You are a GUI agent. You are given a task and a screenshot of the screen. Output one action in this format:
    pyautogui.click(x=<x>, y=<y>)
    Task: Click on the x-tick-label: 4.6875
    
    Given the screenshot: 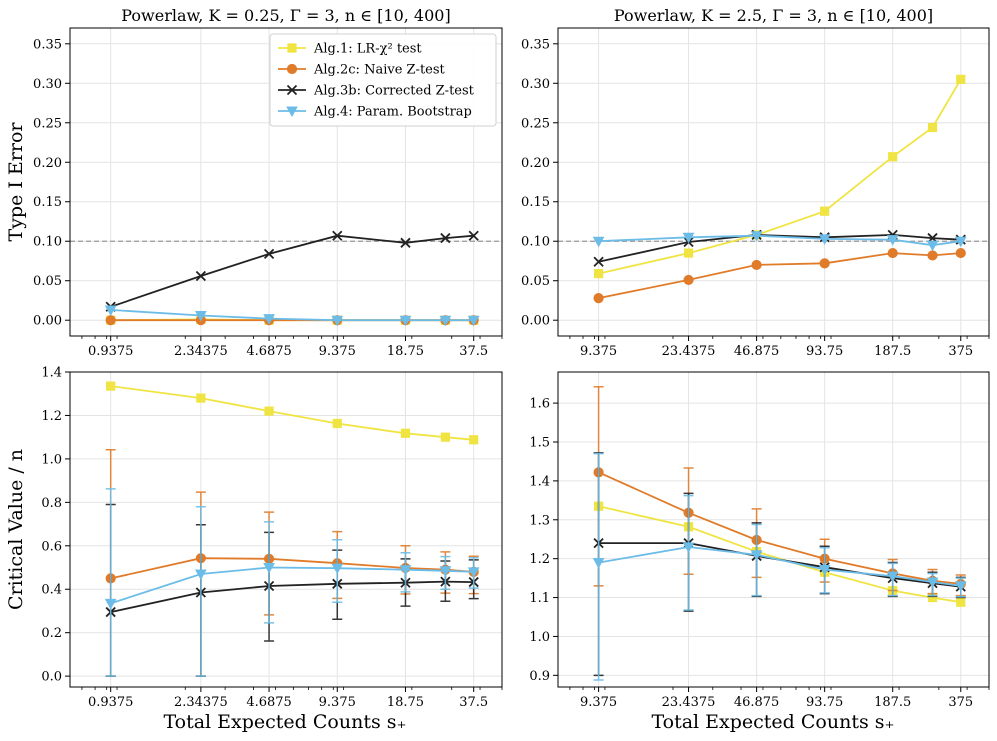 What is the action you would take?
    pyautogui.click(x=269, y=351)
    